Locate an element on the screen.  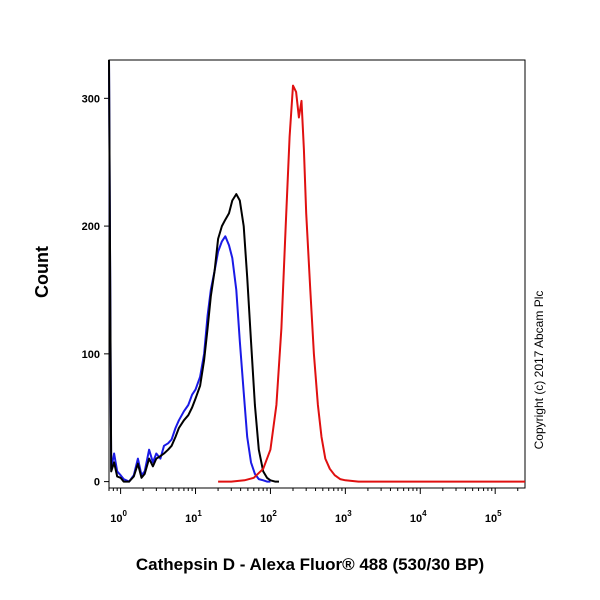
copyright-notice: Copyright (c) 2017 Abcam Plc is located at coordinates (539, 370).